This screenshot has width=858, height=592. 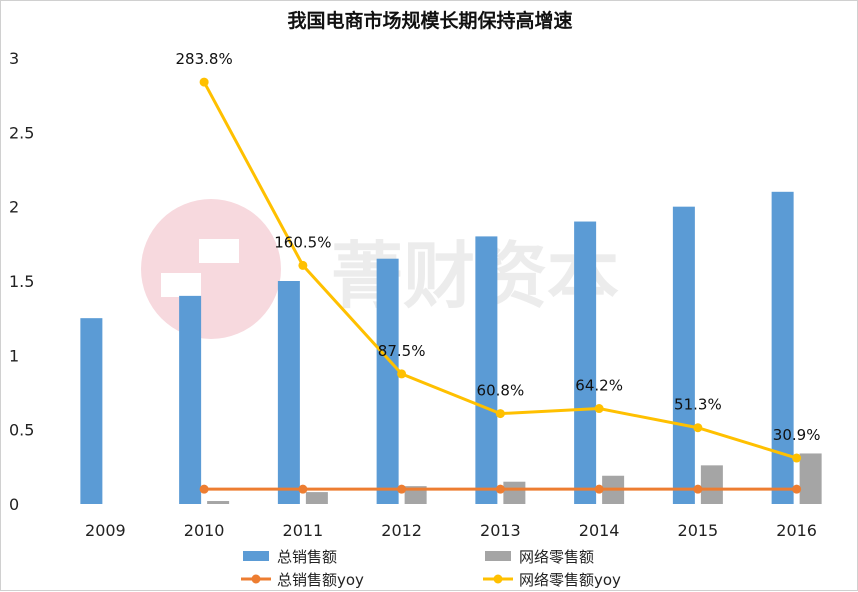 What do you see at coordinates (796, 530) in the screenshot?
I see `x-tick-label: 2016` at bounding box center [796, 530].